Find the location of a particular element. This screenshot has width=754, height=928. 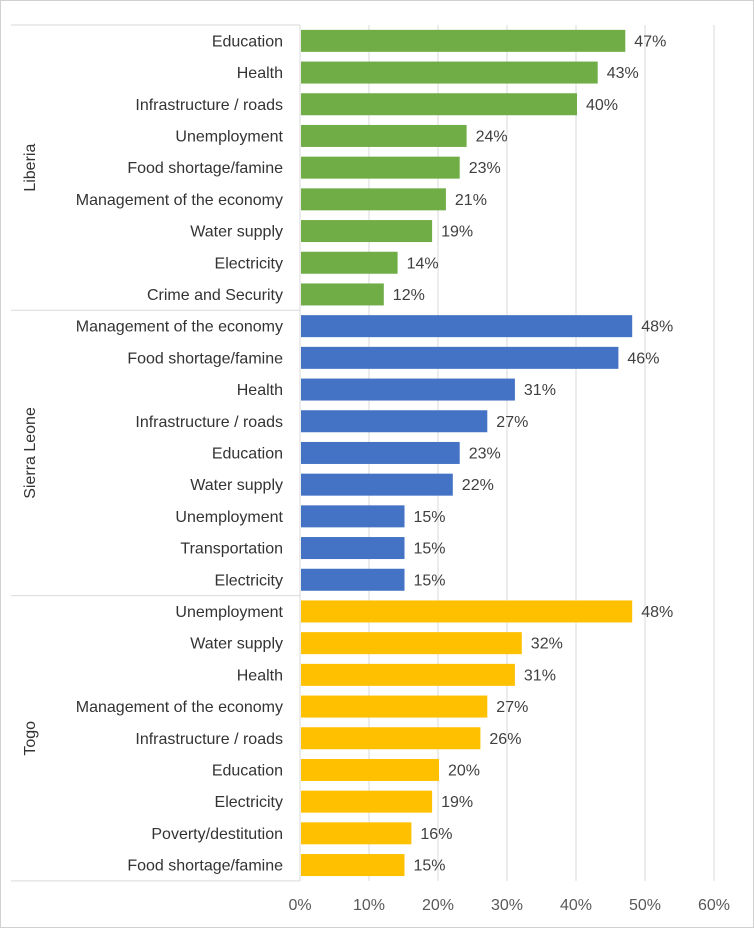

x-tick-label: 50% is located at coordinates (645, 905).